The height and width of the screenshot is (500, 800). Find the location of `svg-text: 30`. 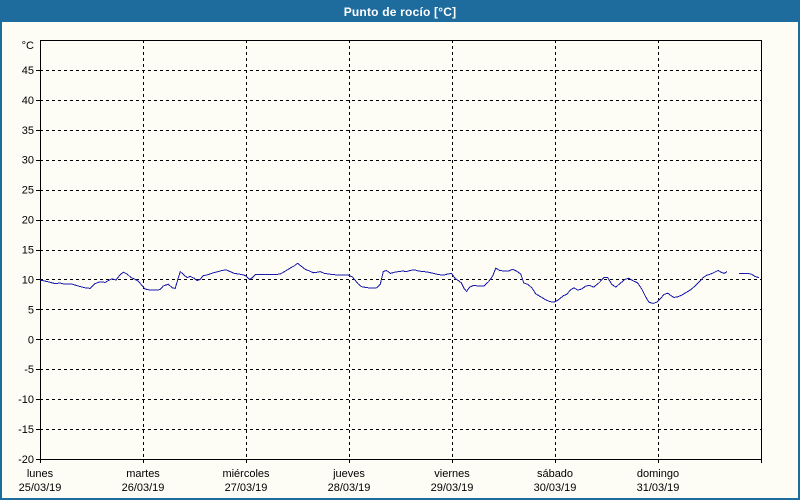

svg-text: 30 is located at coordinates (28, 161).